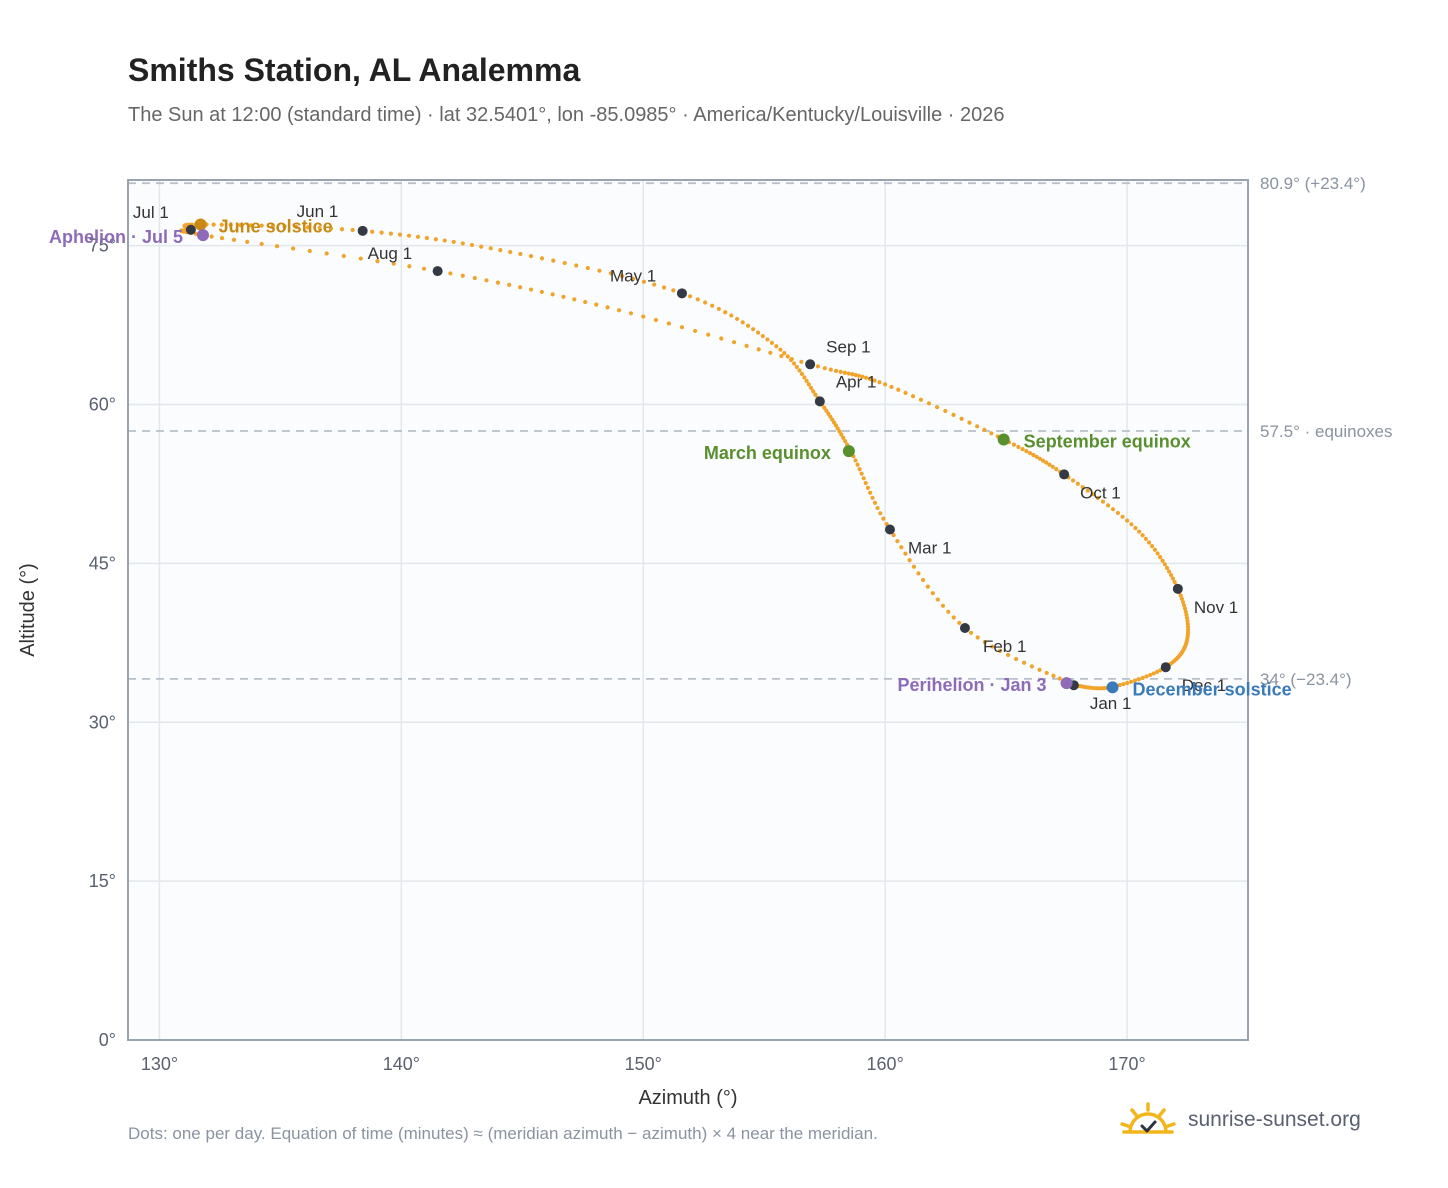 The height and width of the screenshot is (1188, 1448). What do you see at coordinates (102, 563) in the screenshot?
I see `y-tick-label: 45°` at bounding box center [102, 563].